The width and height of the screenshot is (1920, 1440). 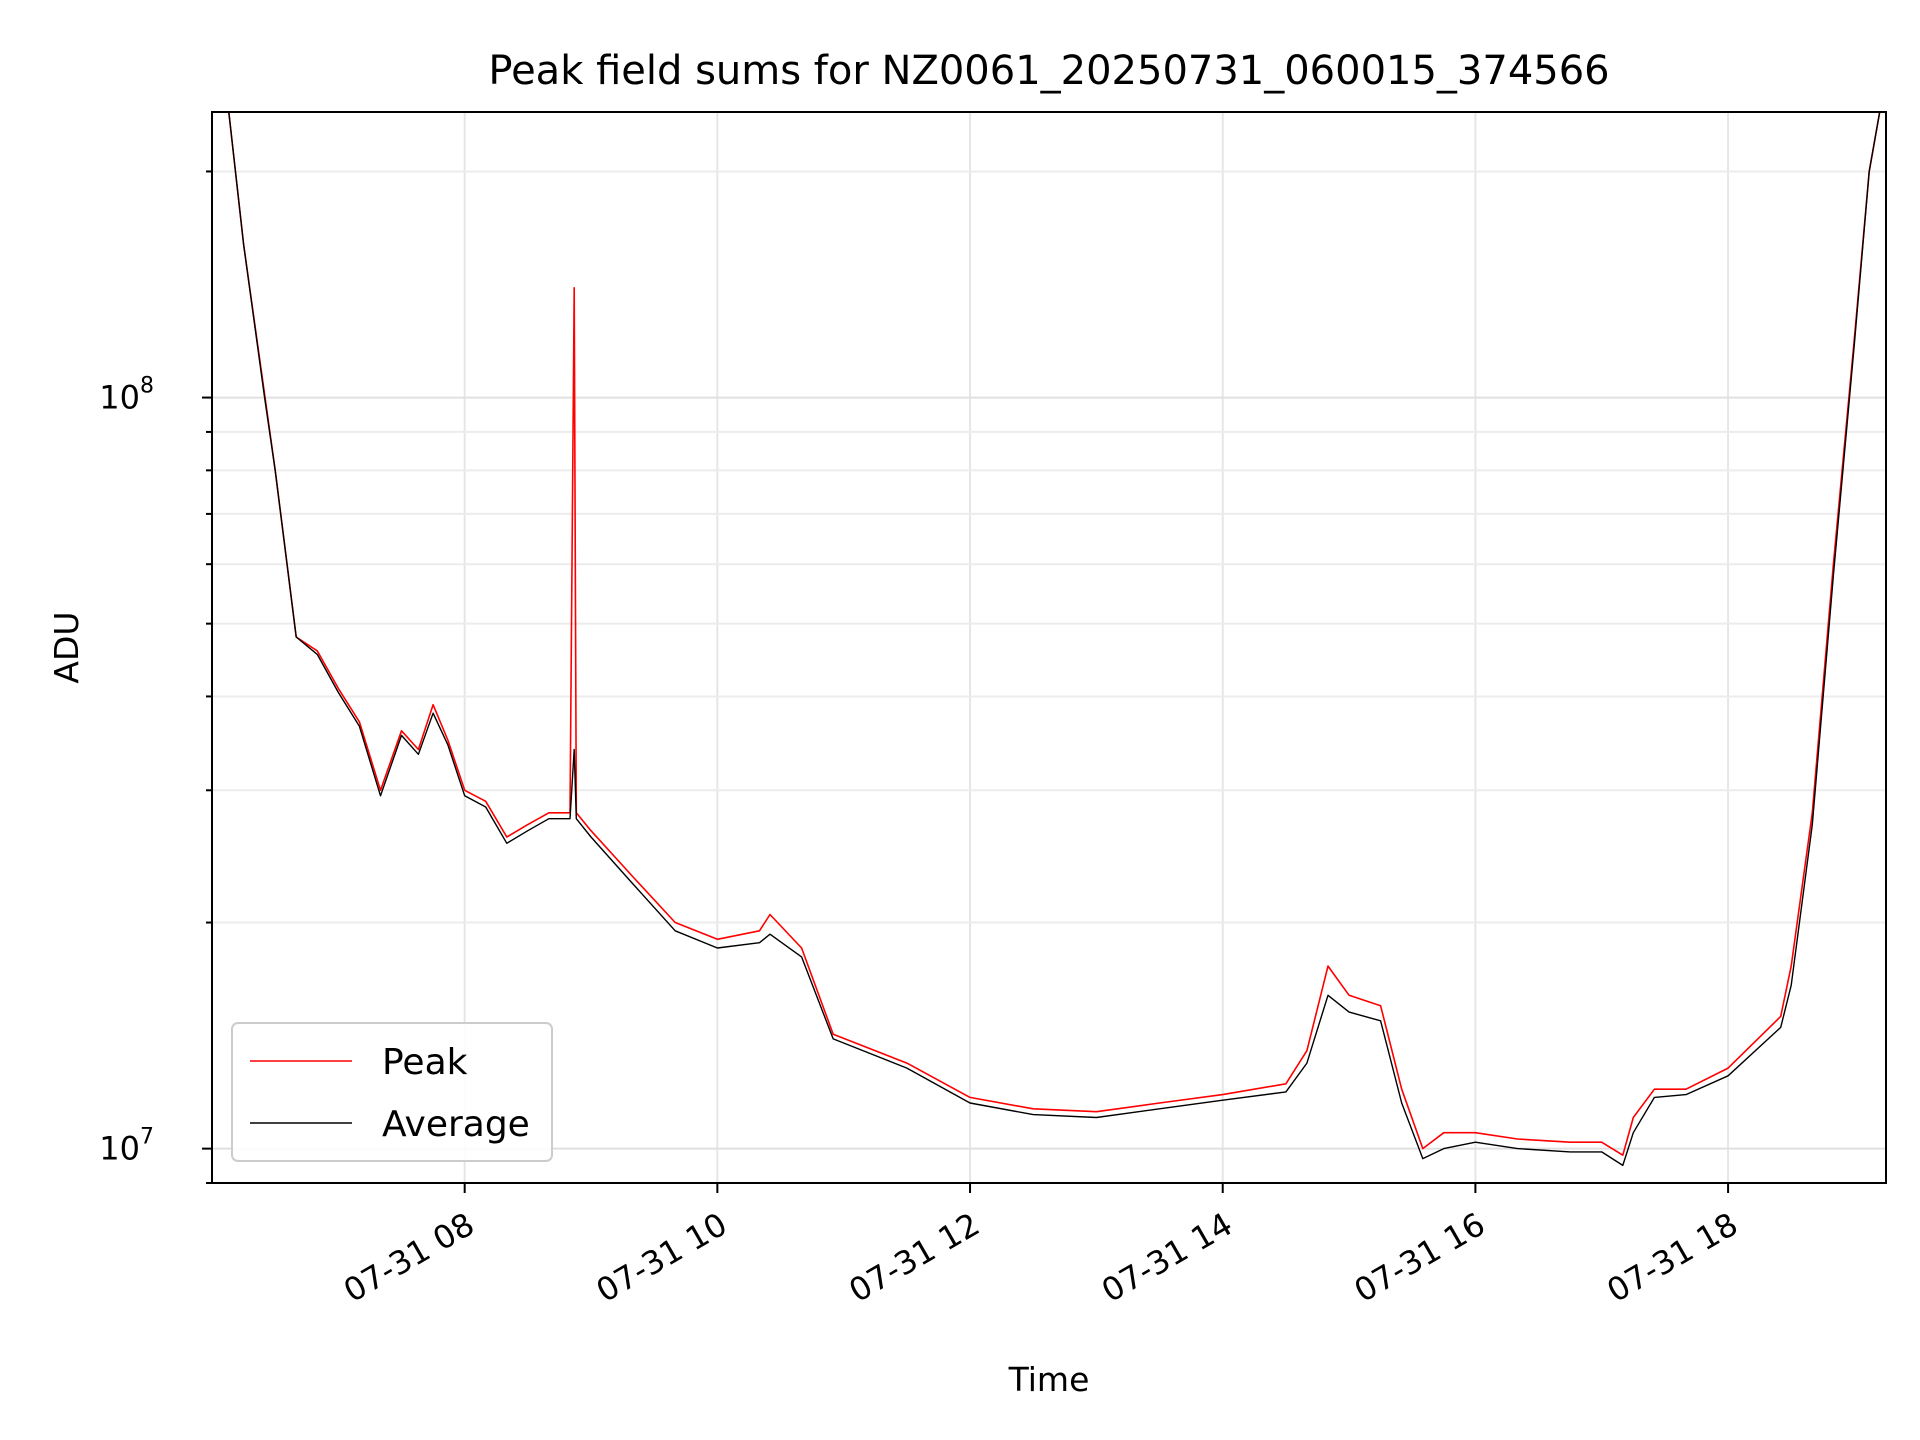 I want to click on y-axis-label: ADU, so click(x=66, y=647).